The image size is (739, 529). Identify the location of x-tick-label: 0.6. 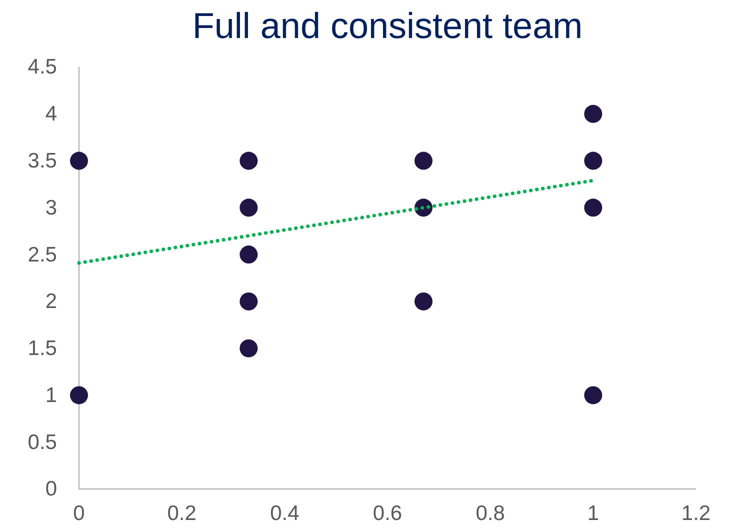
(387, 513).